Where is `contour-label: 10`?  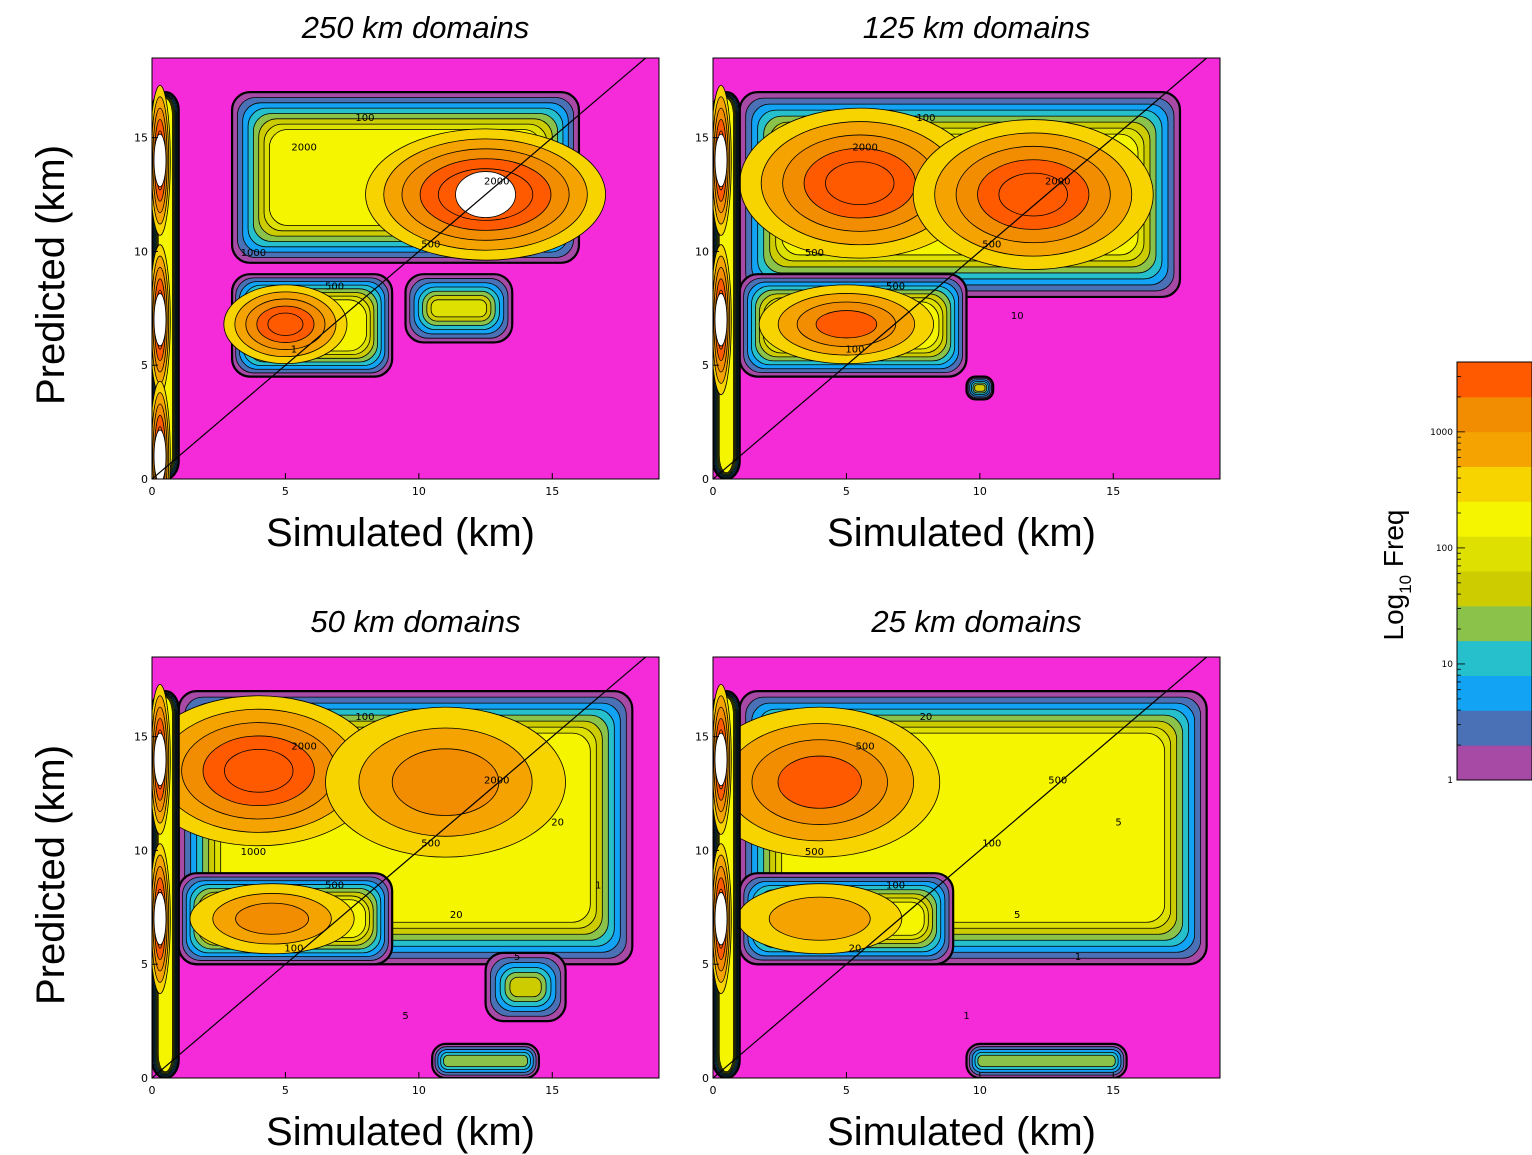
contour-label: 10 is located at coordinates (1017, 316).